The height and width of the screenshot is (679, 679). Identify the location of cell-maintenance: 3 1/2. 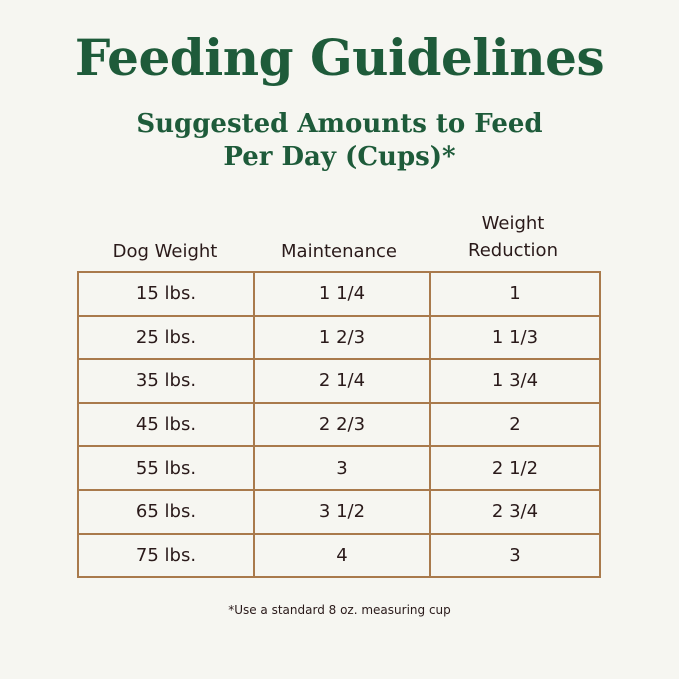
(342, 511).